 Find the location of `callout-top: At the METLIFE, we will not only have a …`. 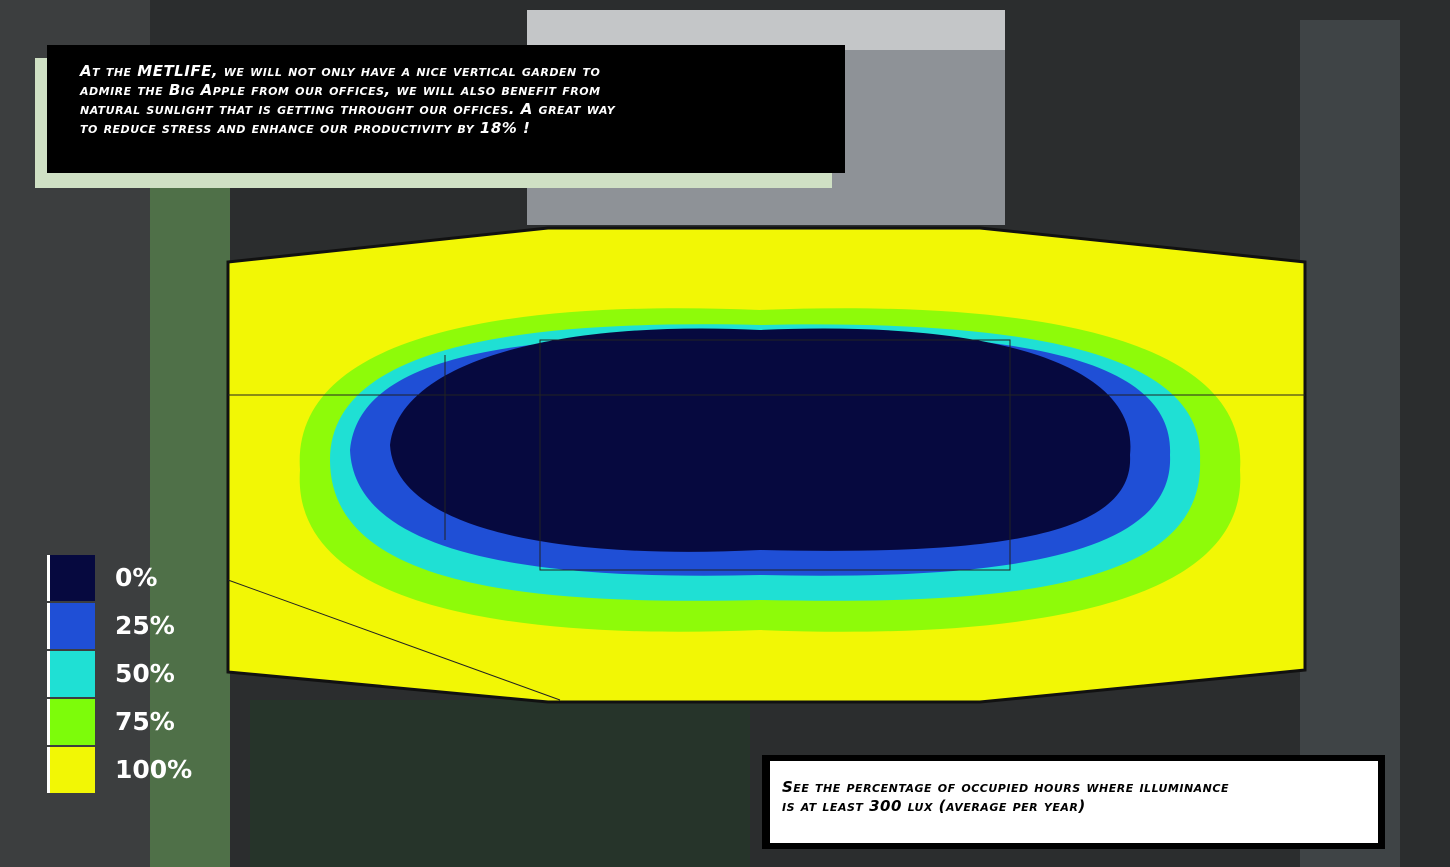

callout-top: At the METLIFE, we will not only have a … is located at coordinates (347, 100).